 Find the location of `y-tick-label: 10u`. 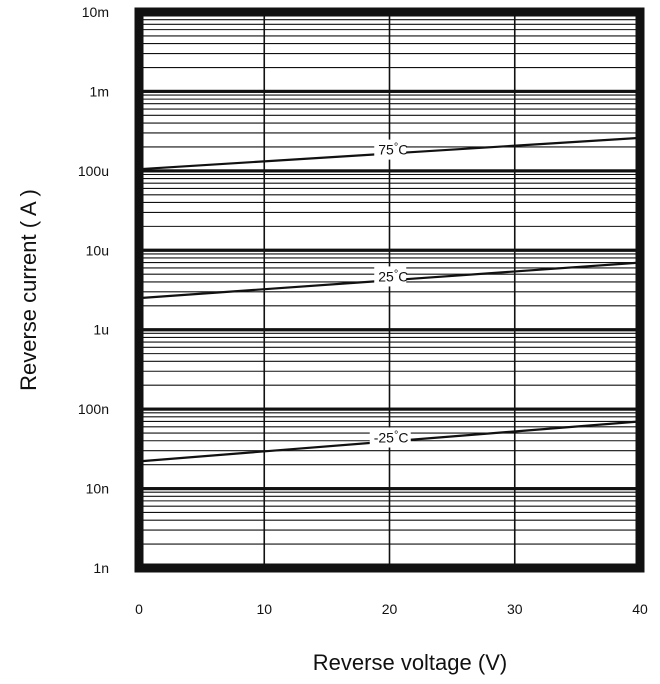

y-tick-label: 10u is located at coordinates (97, 250).